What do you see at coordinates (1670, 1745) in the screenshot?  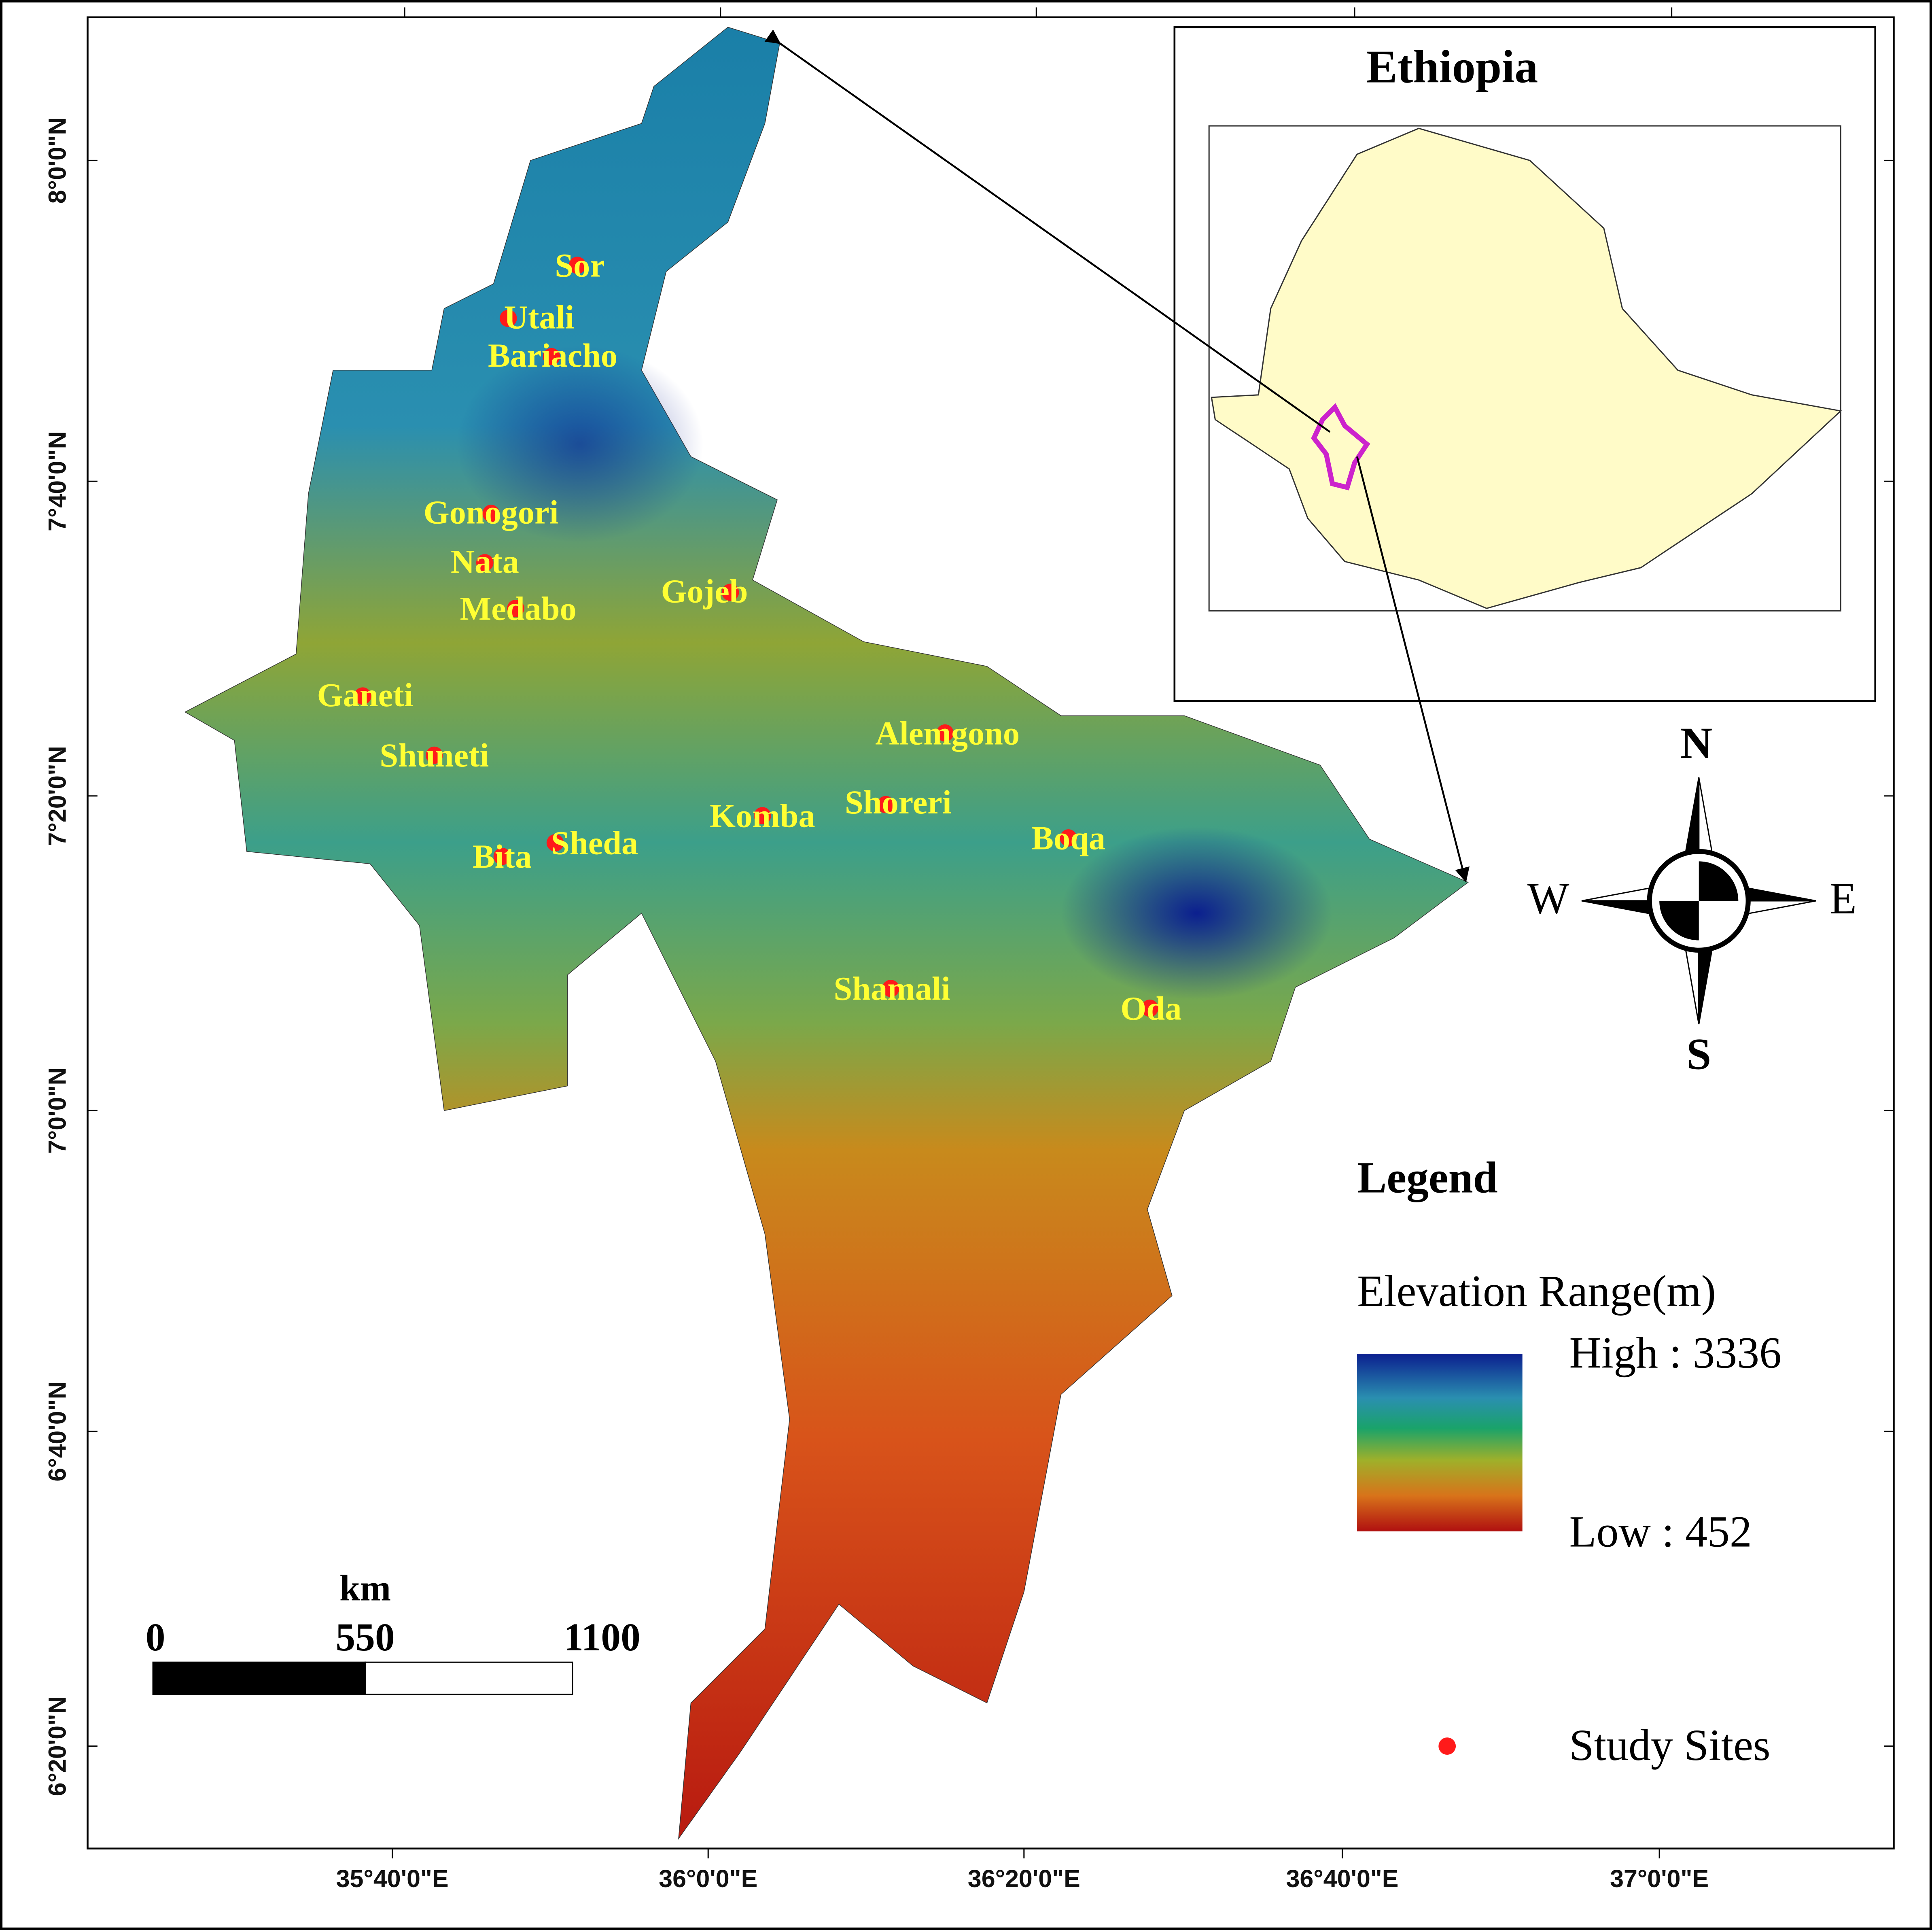 I see `legend-sites: Study Sites` at bounding box center [1670, 1745].